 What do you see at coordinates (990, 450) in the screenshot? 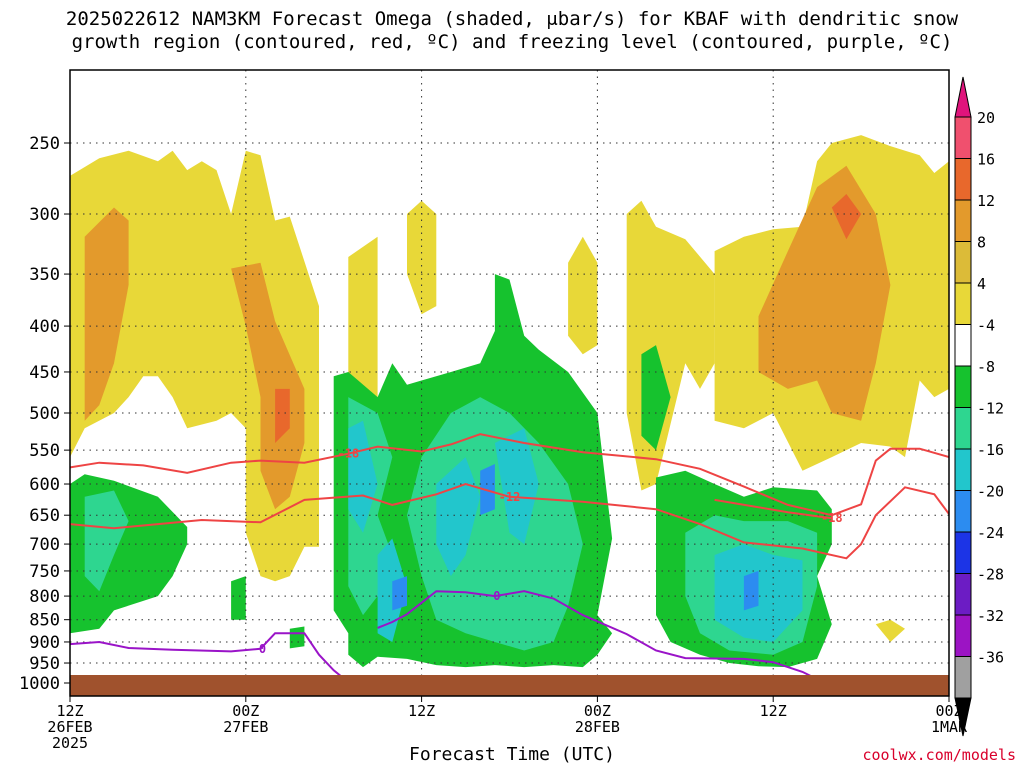
I see `colorbar-label-8: -16` at bounding box center [990, 450].